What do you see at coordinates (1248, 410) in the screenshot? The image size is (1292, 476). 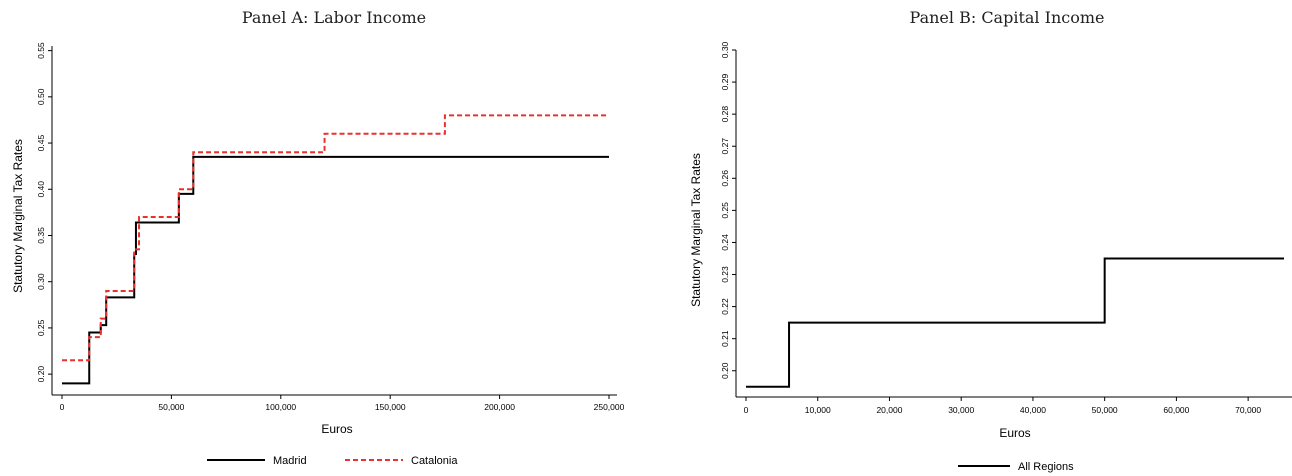 I see `panel-b-x-tick-label: 70,000` at bounding box center [1248, 410].